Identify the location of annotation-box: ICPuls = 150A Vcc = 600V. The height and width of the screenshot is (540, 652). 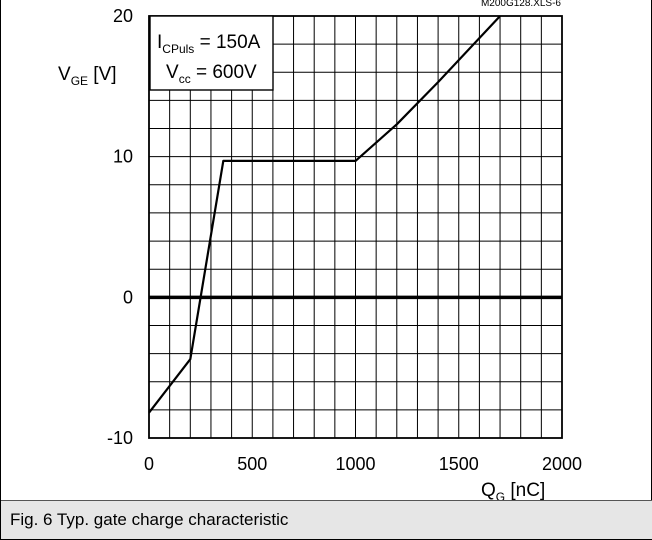
(211, 53).